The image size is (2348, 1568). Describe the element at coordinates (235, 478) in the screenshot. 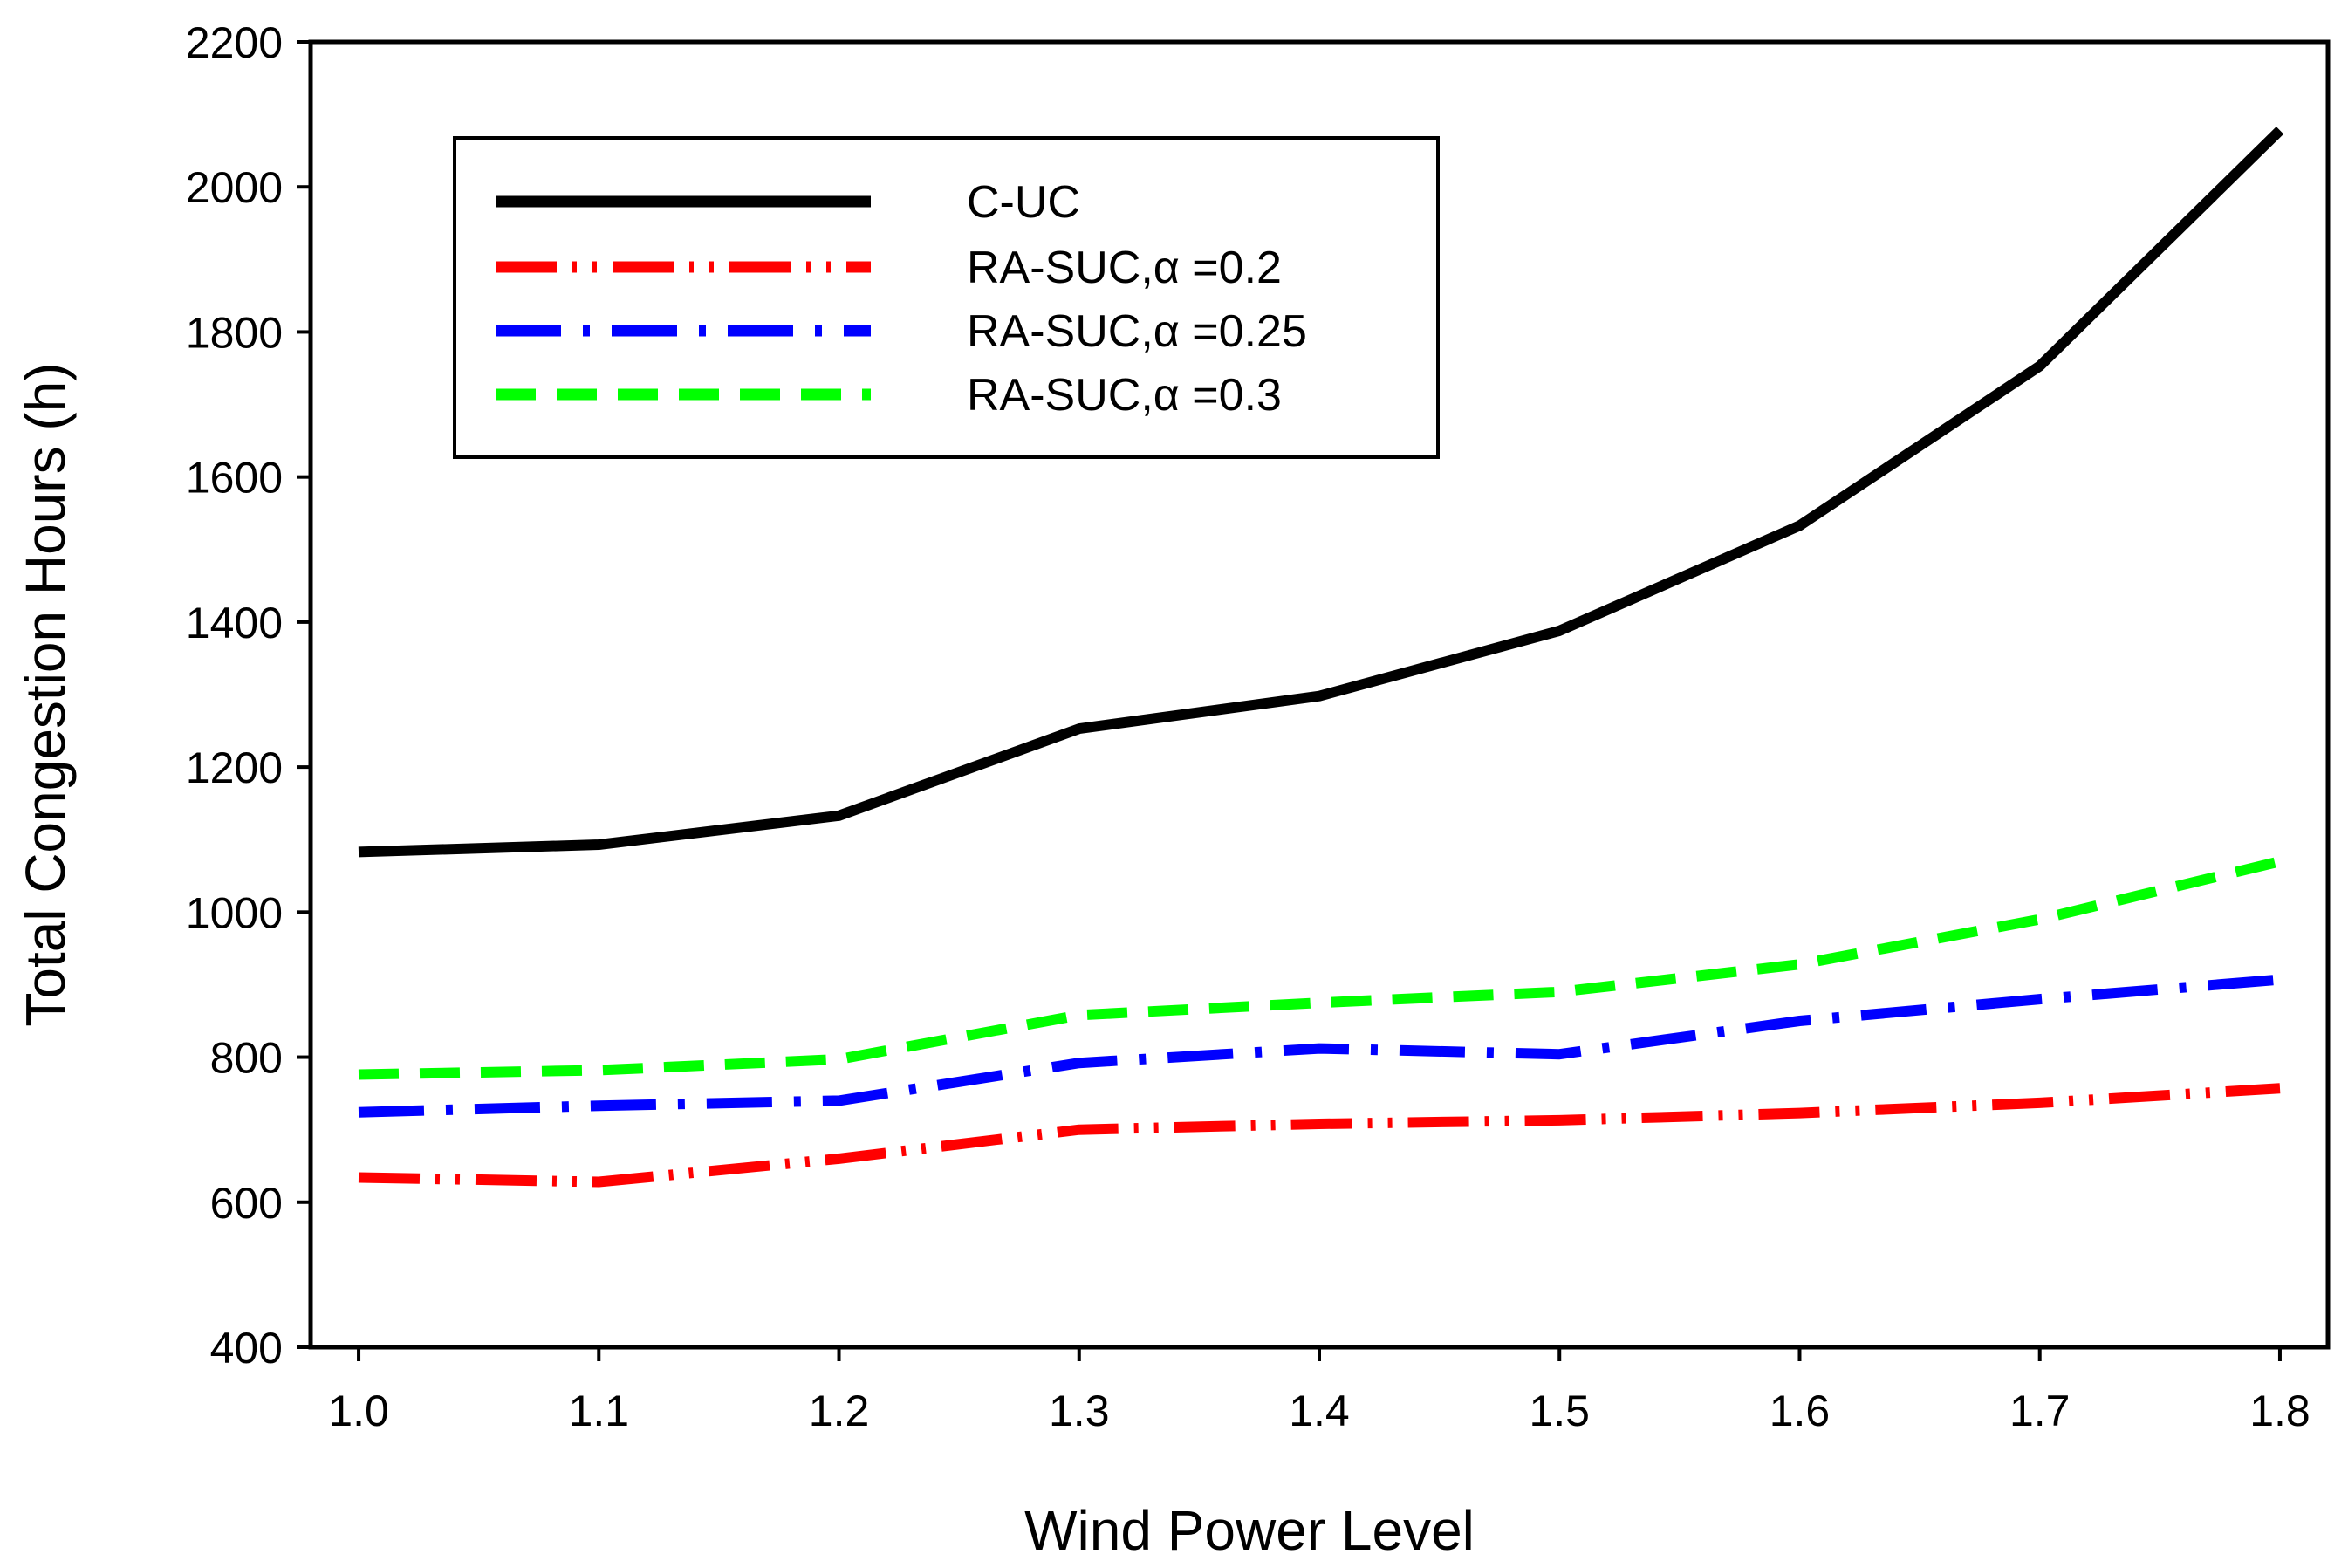

I see `y-tick-label: 1600` at that location.